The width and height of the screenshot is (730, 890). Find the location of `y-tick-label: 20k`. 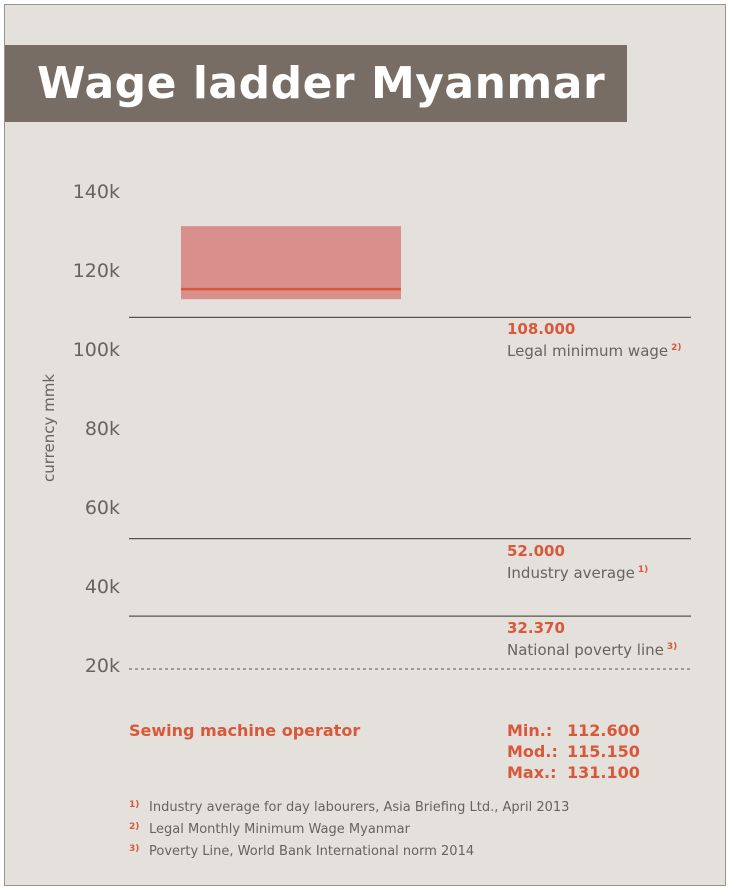

y-tick-label: 20k is located at coordinates (102, 666).